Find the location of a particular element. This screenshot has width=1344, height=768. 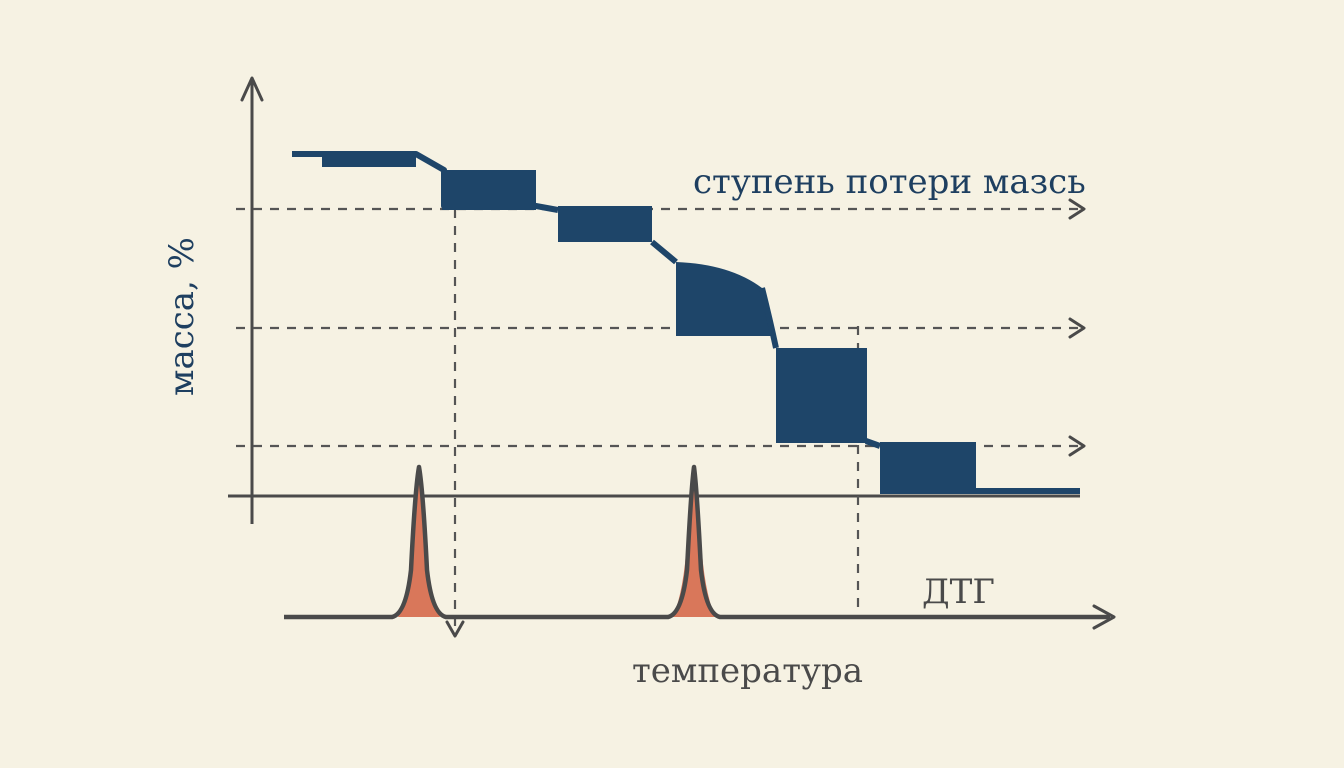

y-axis-arrowhead is located at coordinates (252, 89).